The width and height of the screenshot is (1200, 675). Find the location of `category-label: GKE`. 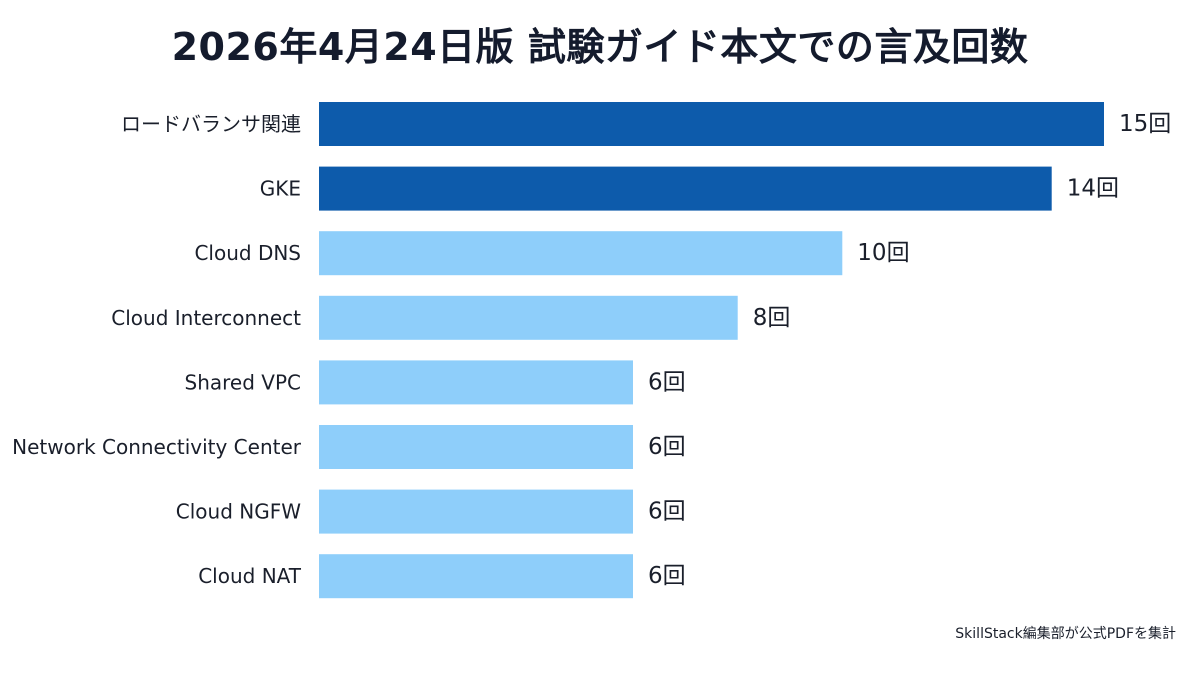

category-label: GKE is located at coordinates (280, 189).